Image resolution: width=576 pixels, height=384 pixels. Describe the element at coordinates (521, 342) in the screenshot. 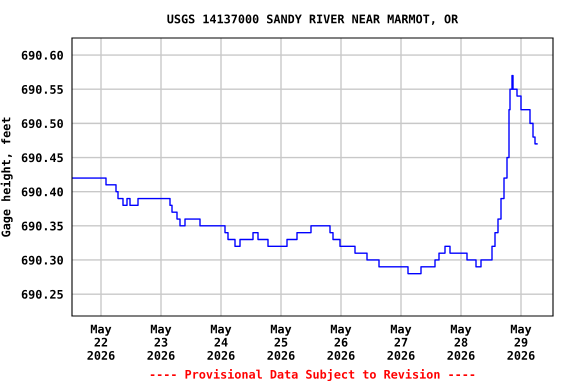

I see `x-tick-label: May 29 2026` at that location.